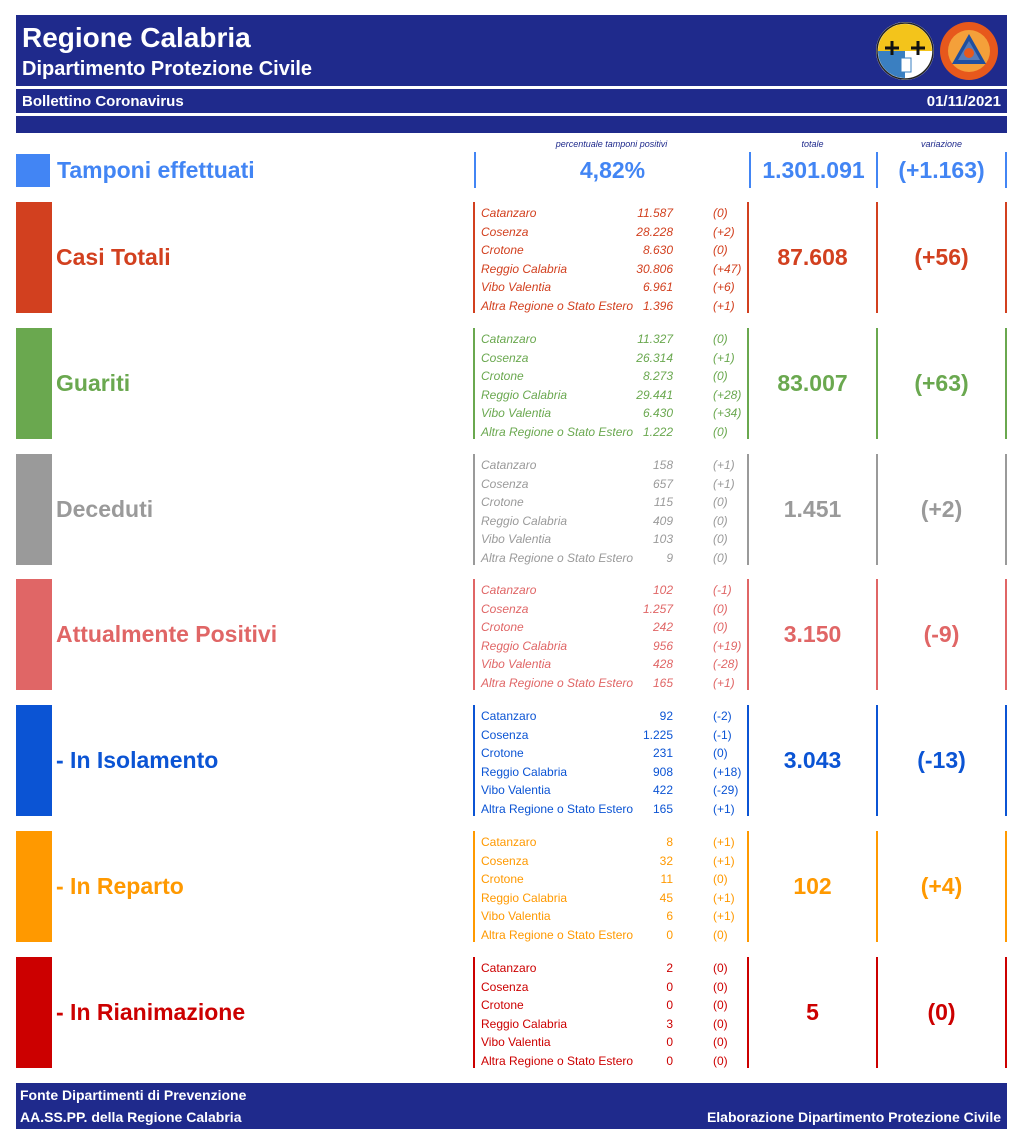  Describe the element at coordinates (156, 170) in the screenshot. I see `tamponi-label: Tamponi effettuati` at that location.